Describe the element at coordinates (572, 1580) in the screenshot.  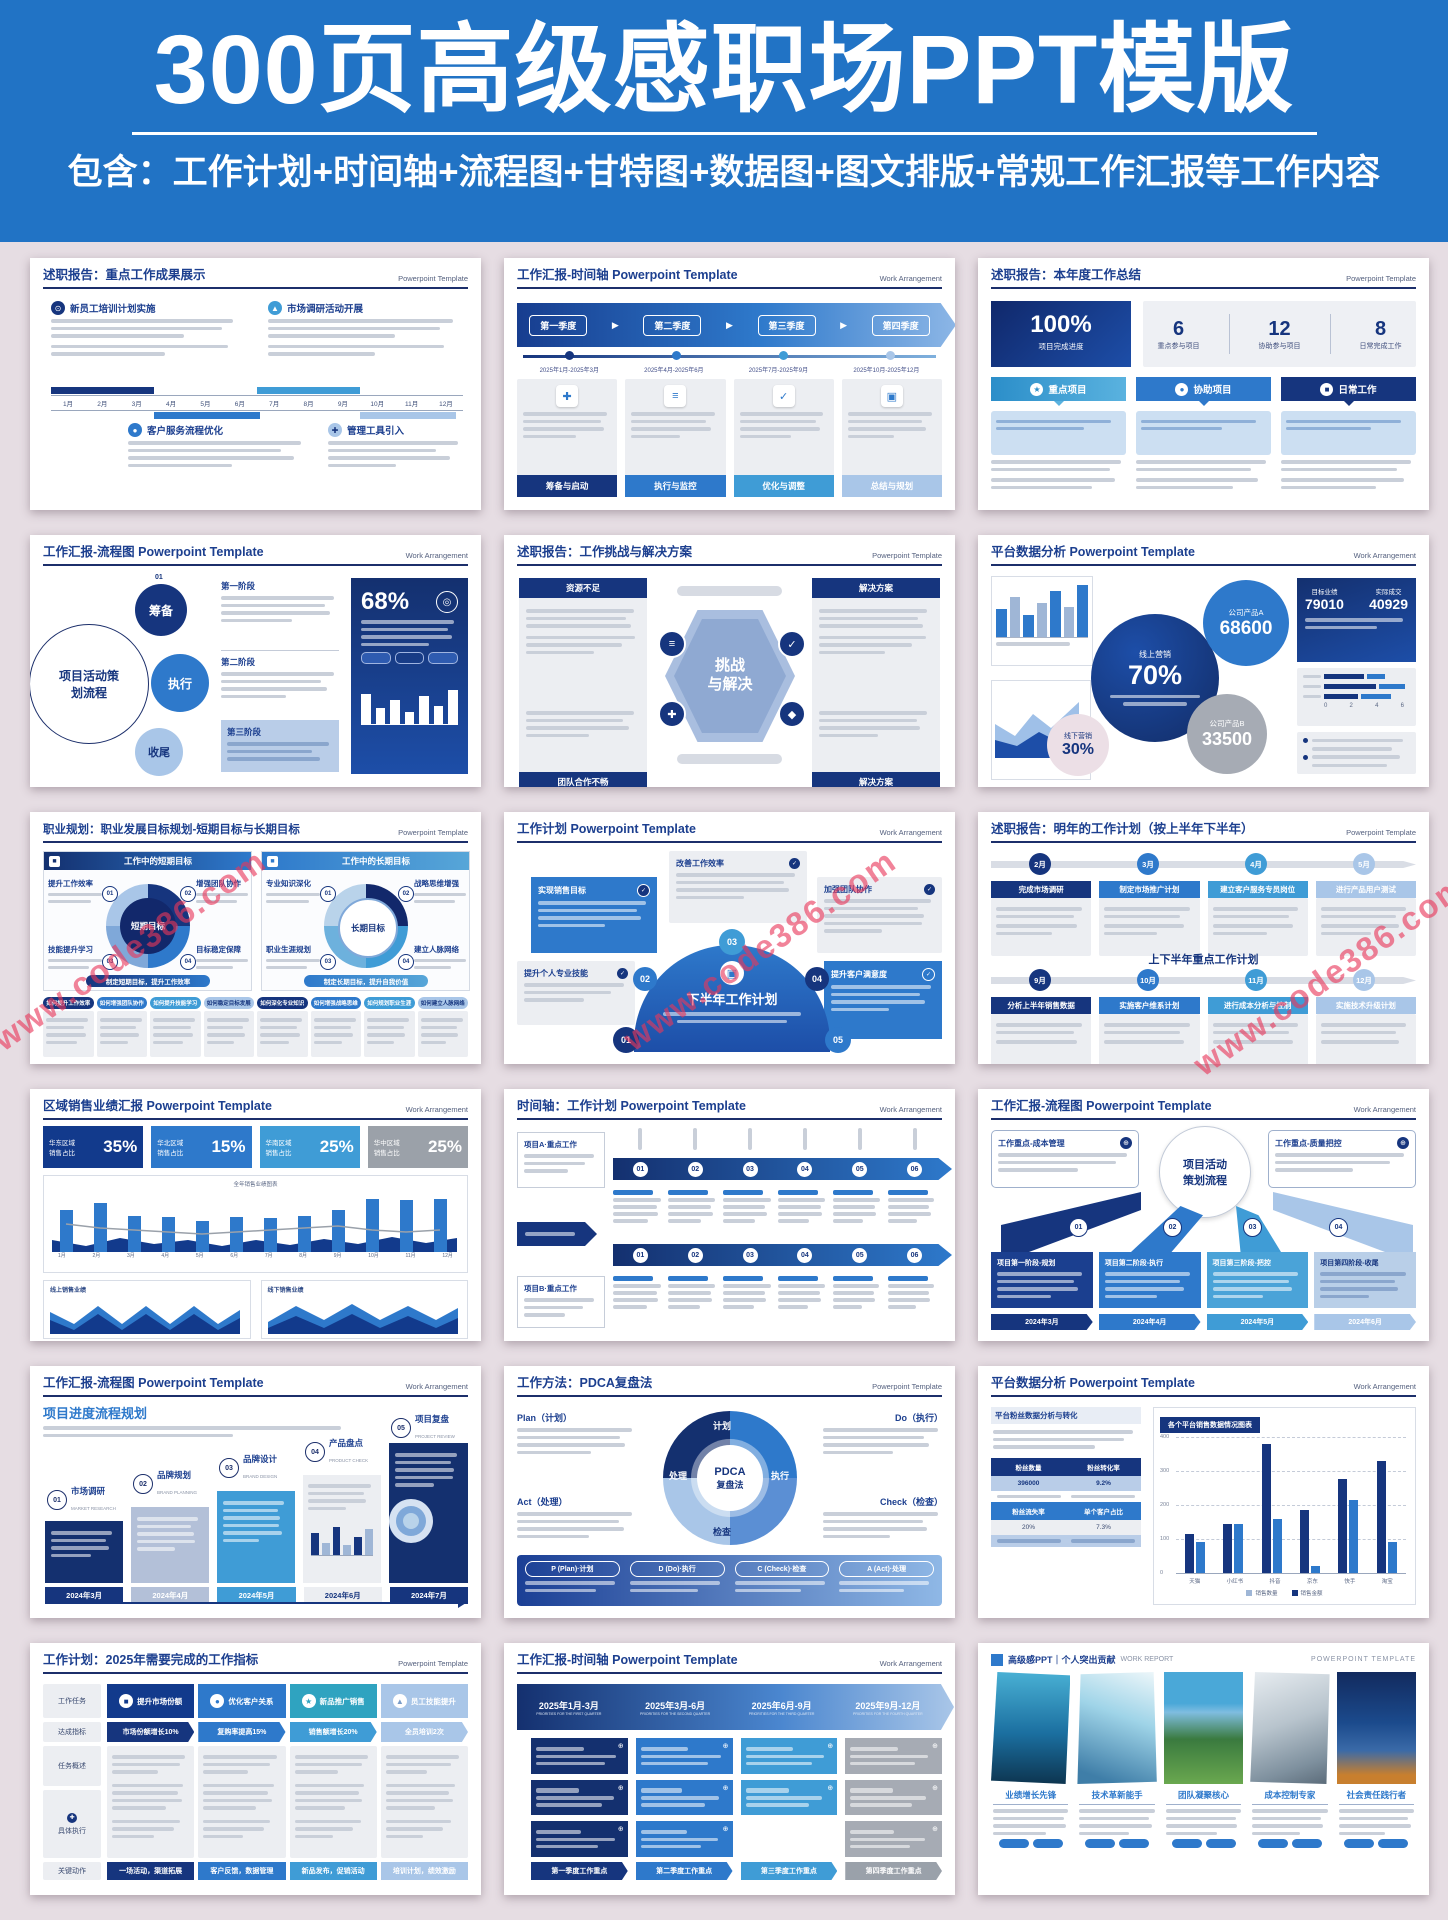
I see `pdca-pill-block: P (Plan)·计划` at that location.